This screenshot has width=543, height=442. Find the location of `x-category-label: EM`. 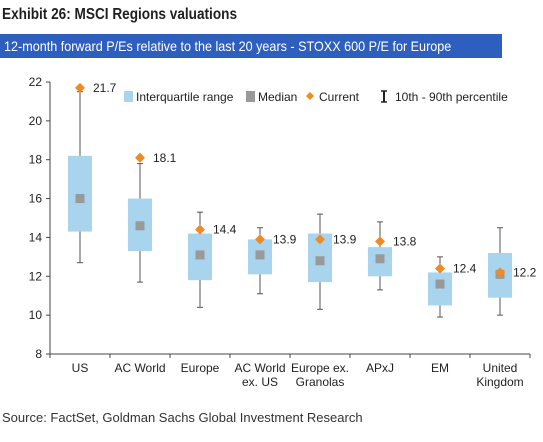

x-category-label: EM is located at coordinates (440, 368).